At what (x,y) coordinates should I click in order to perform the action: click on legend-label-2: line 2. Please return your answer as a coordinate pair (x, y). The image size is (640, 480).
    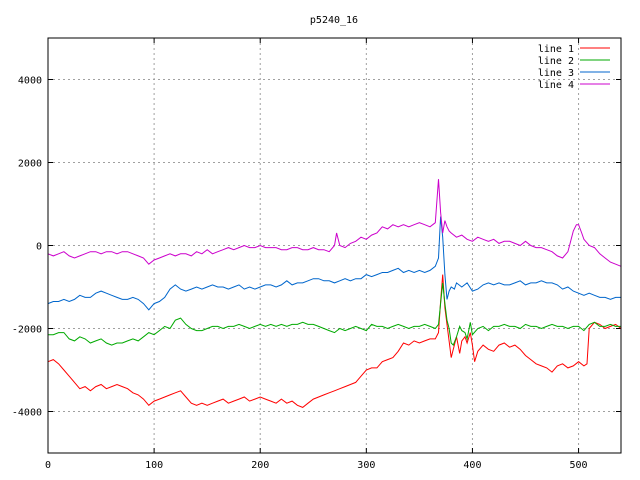
    Looking at the image, I should click on (556, 61).